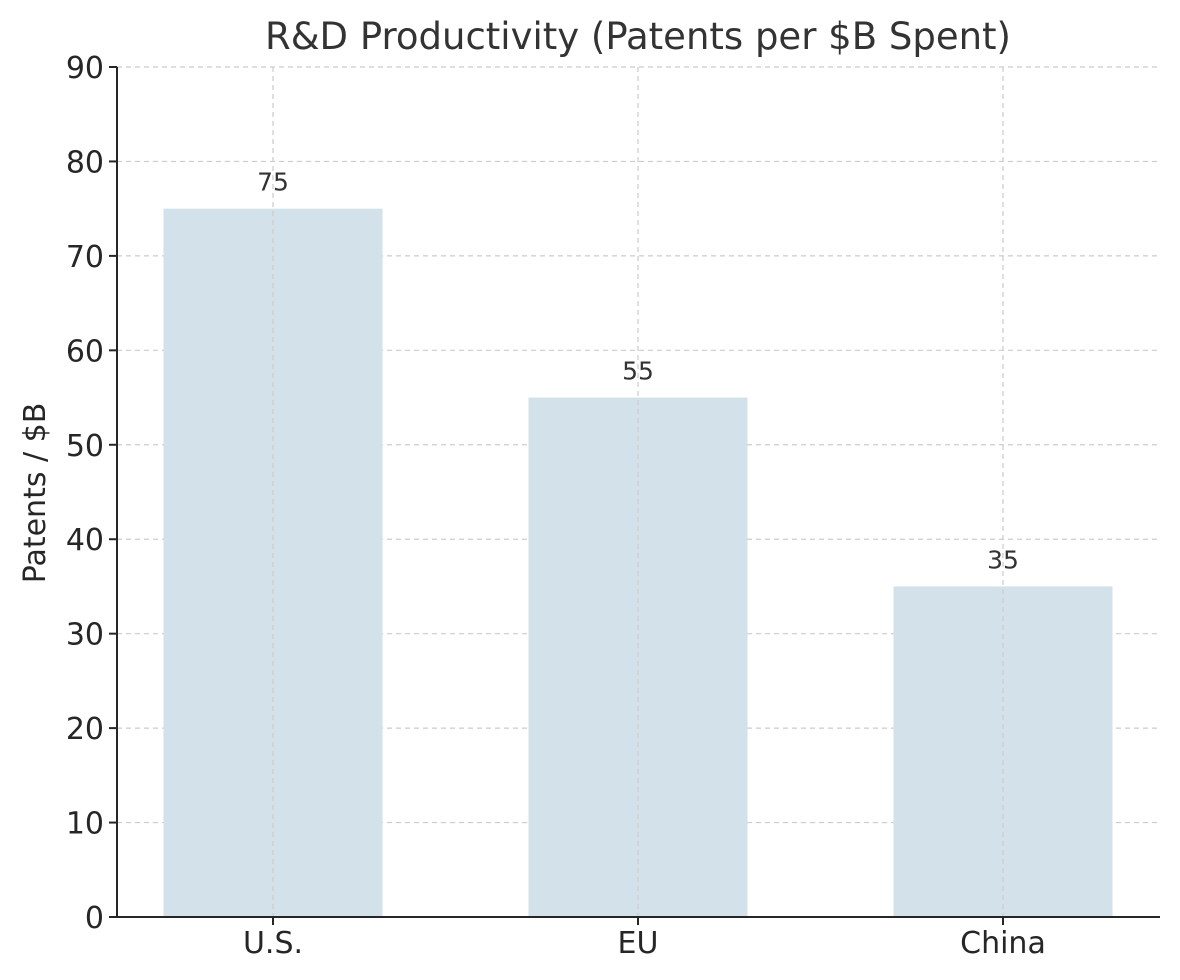 The image size is (1180, 980). I want to click on y-tick-label: 70, so click(85, 257).